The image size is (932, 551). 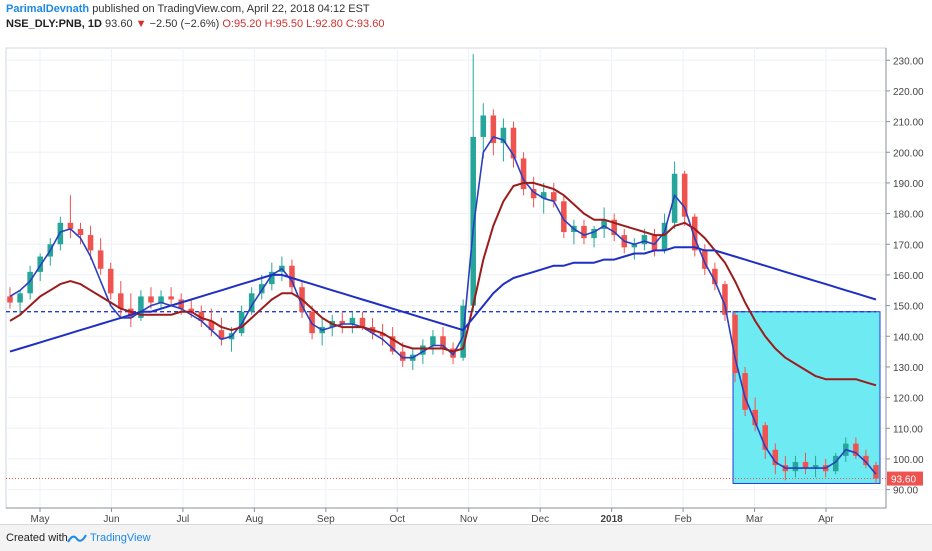 What do you see at coordinates (908, 429) in the screenshot?
I see `y-tick-label: 110.00` at bounding box center [908, 429].